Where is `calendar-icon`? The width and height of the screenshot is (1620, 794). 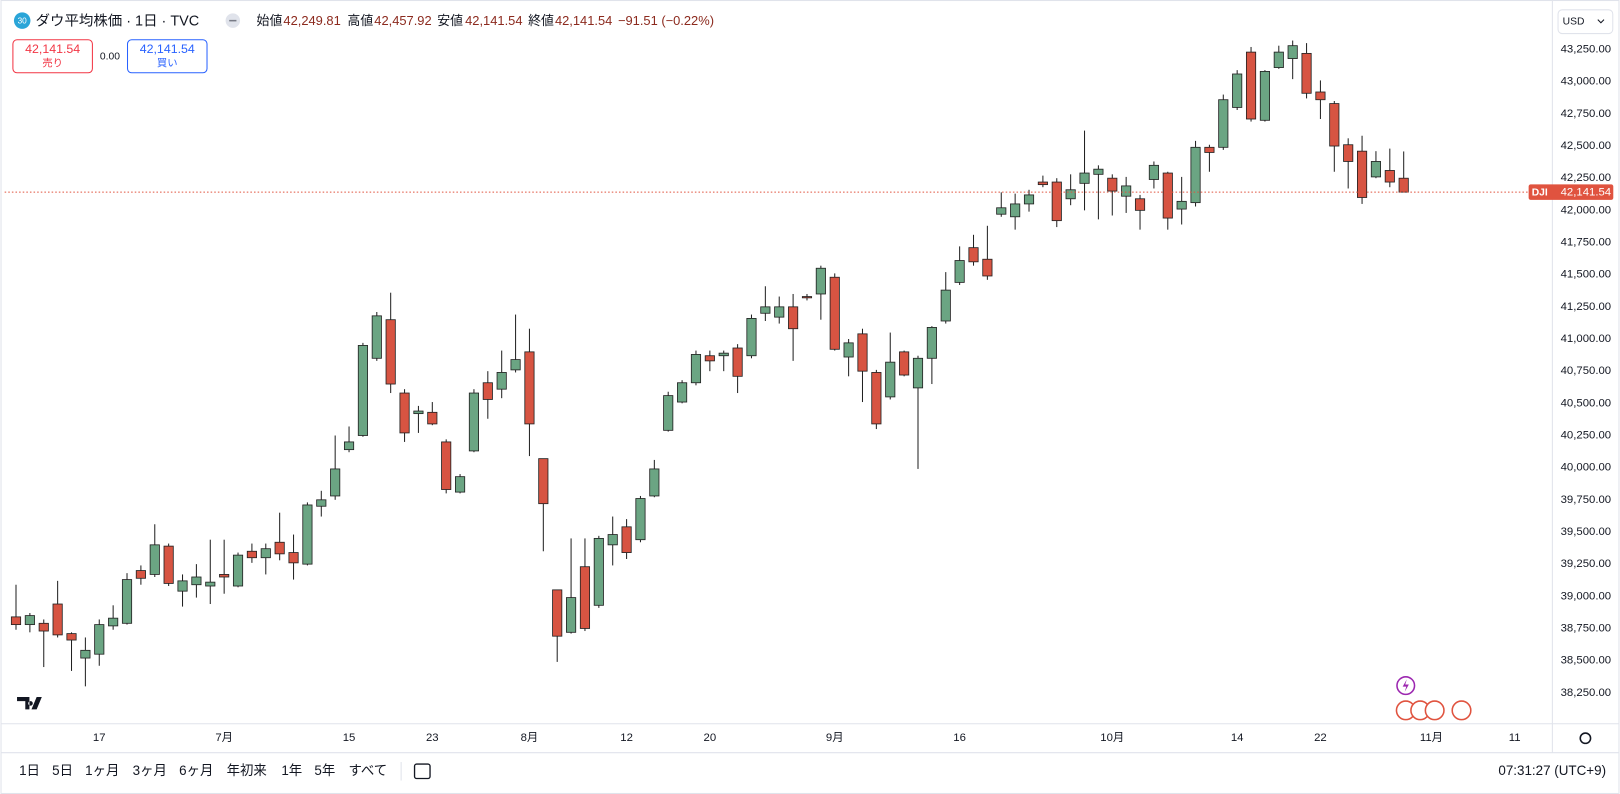
calendar-icon is located at coordinates (422, 771).